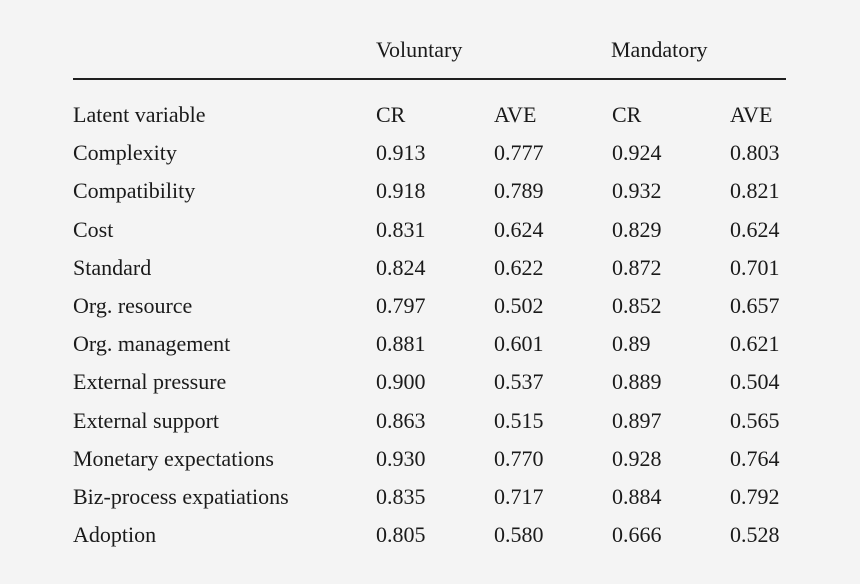  Describe the element at coordinates (133, 306) in the screenshot. I see `cell-latent-variable: Org. resource` at that location.